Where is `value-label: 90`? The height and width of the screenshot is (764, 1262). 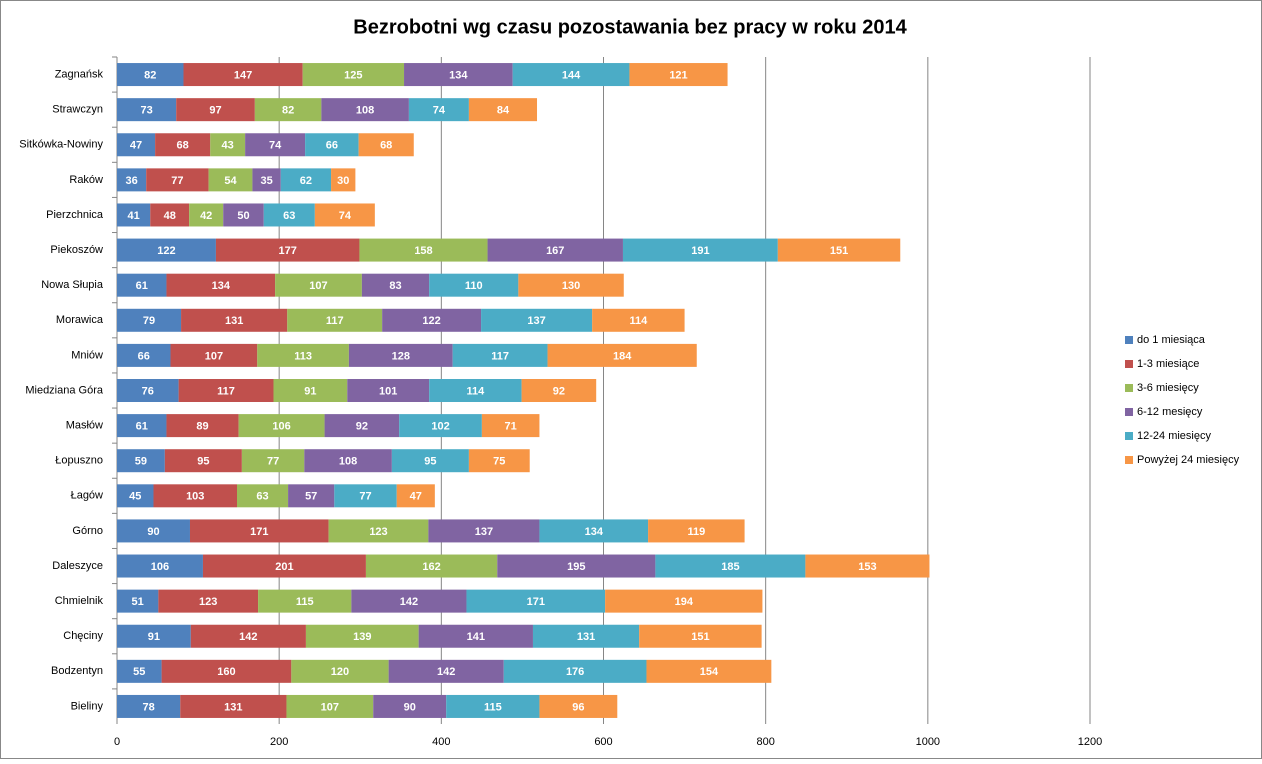
value-label: 90 is located at coordinates (410, 707).